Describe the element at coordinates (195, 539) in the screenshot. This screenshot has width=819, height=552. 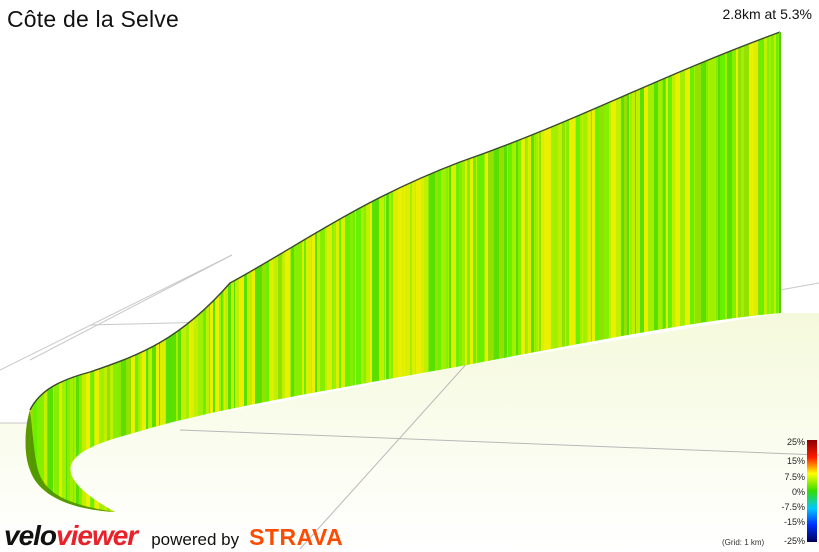
I see `powered-by-text: powered by` at that location.